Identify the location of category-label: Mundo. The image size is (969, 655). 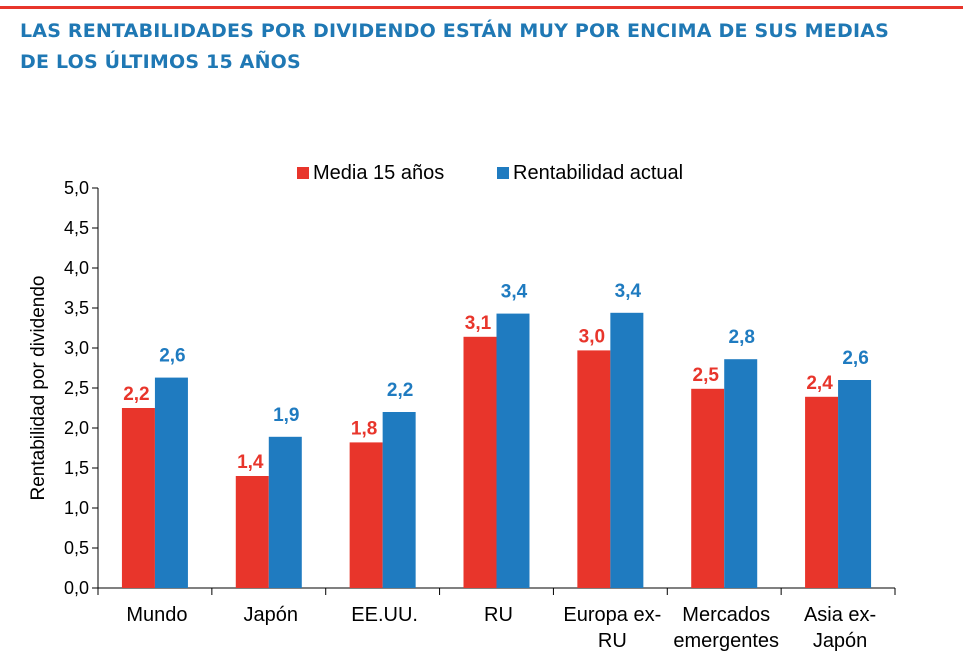
(156, 615).